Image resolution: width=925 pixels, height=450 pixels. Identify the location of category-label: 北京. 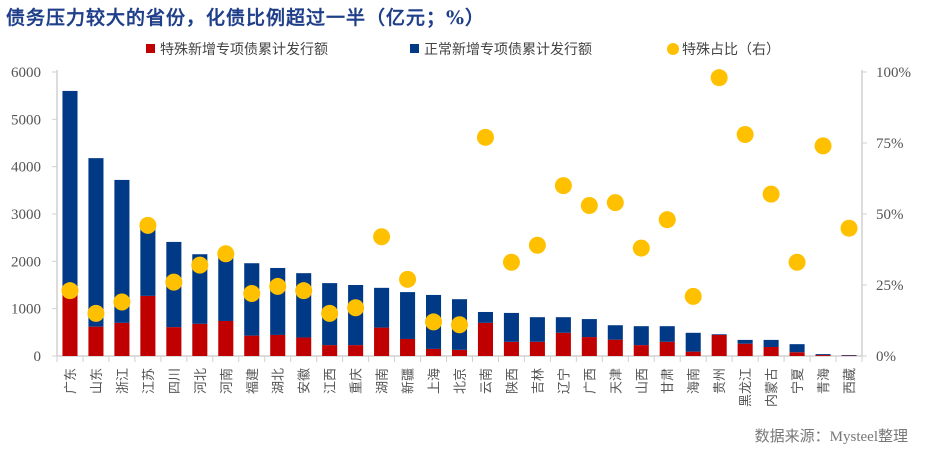
(461, 381).